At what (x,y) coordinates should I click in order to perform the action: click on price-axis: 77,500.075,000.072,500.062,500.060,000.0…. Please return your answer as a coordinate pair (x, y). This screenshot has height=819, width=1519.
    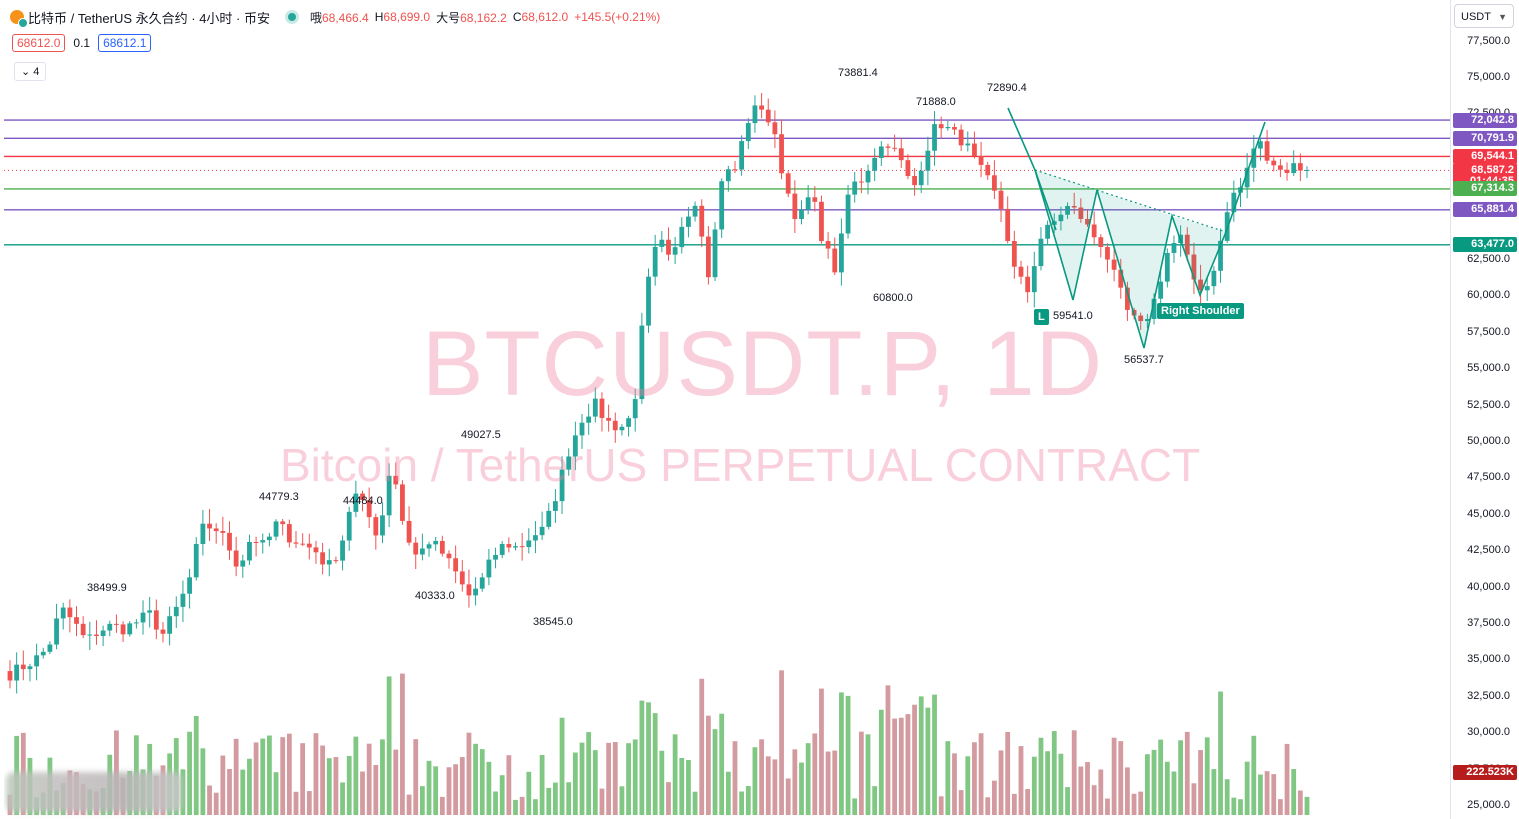
    Looking at the image, I should click on (1484, 409).